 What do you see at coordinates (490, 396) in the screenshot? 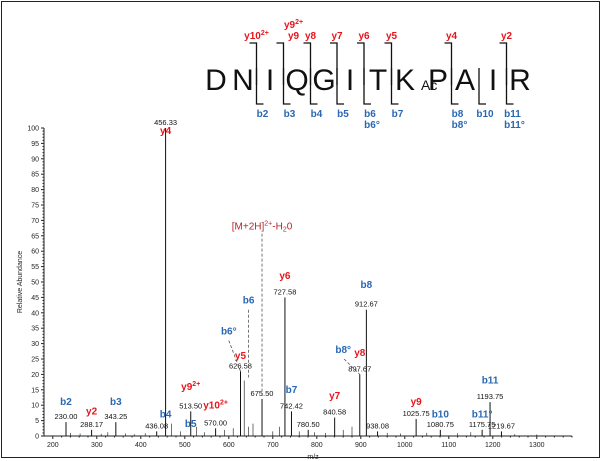
I see `peak-mz-label: 1193.75` at bounding box center [490, 396].